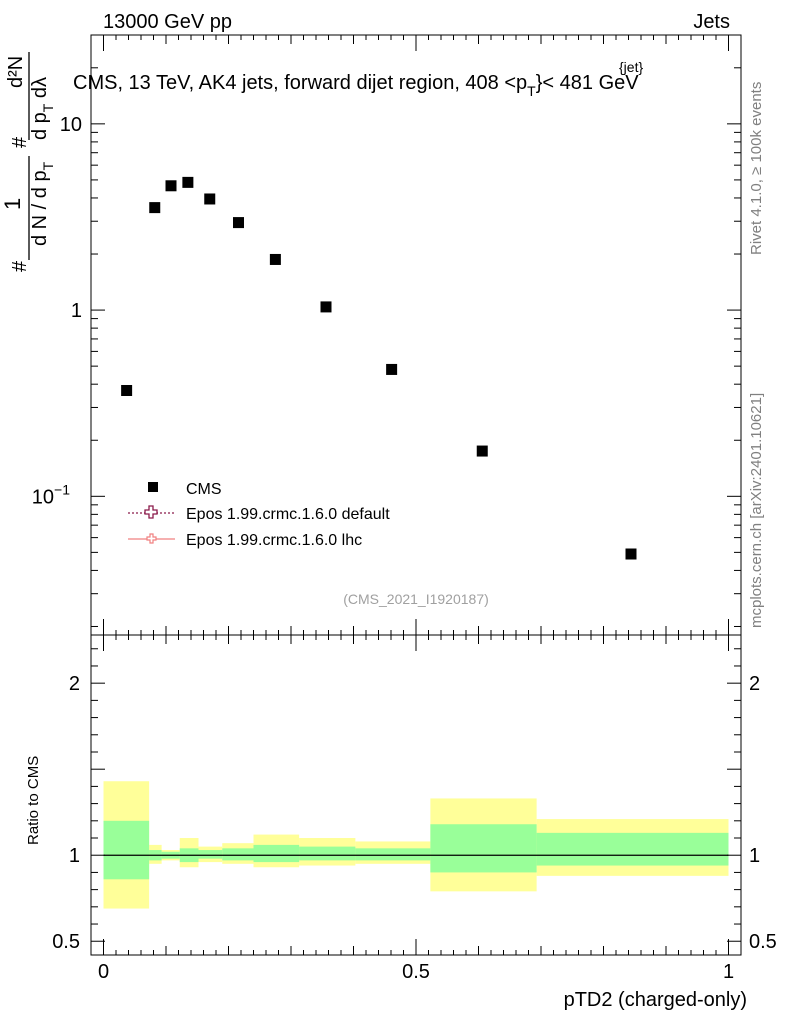 This screenshot has width=786, height=1024. I want to click on legend-label-epos-default: Epos 1.99.crmc.1.6.0 default, so click(288, 514).